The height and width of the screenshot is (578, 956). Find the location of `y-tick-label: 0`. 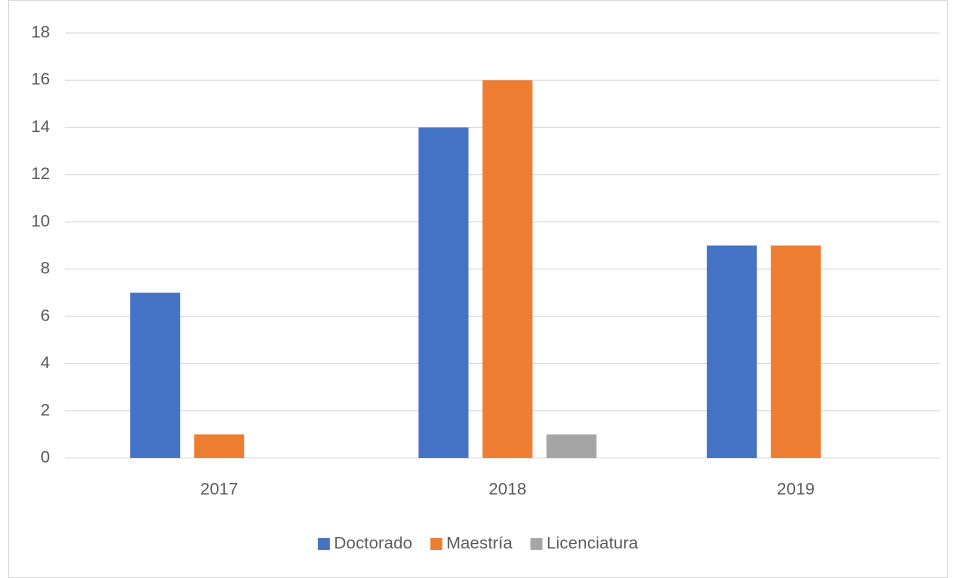

y-tick-label: 0 is located at coordinates (45, 456).